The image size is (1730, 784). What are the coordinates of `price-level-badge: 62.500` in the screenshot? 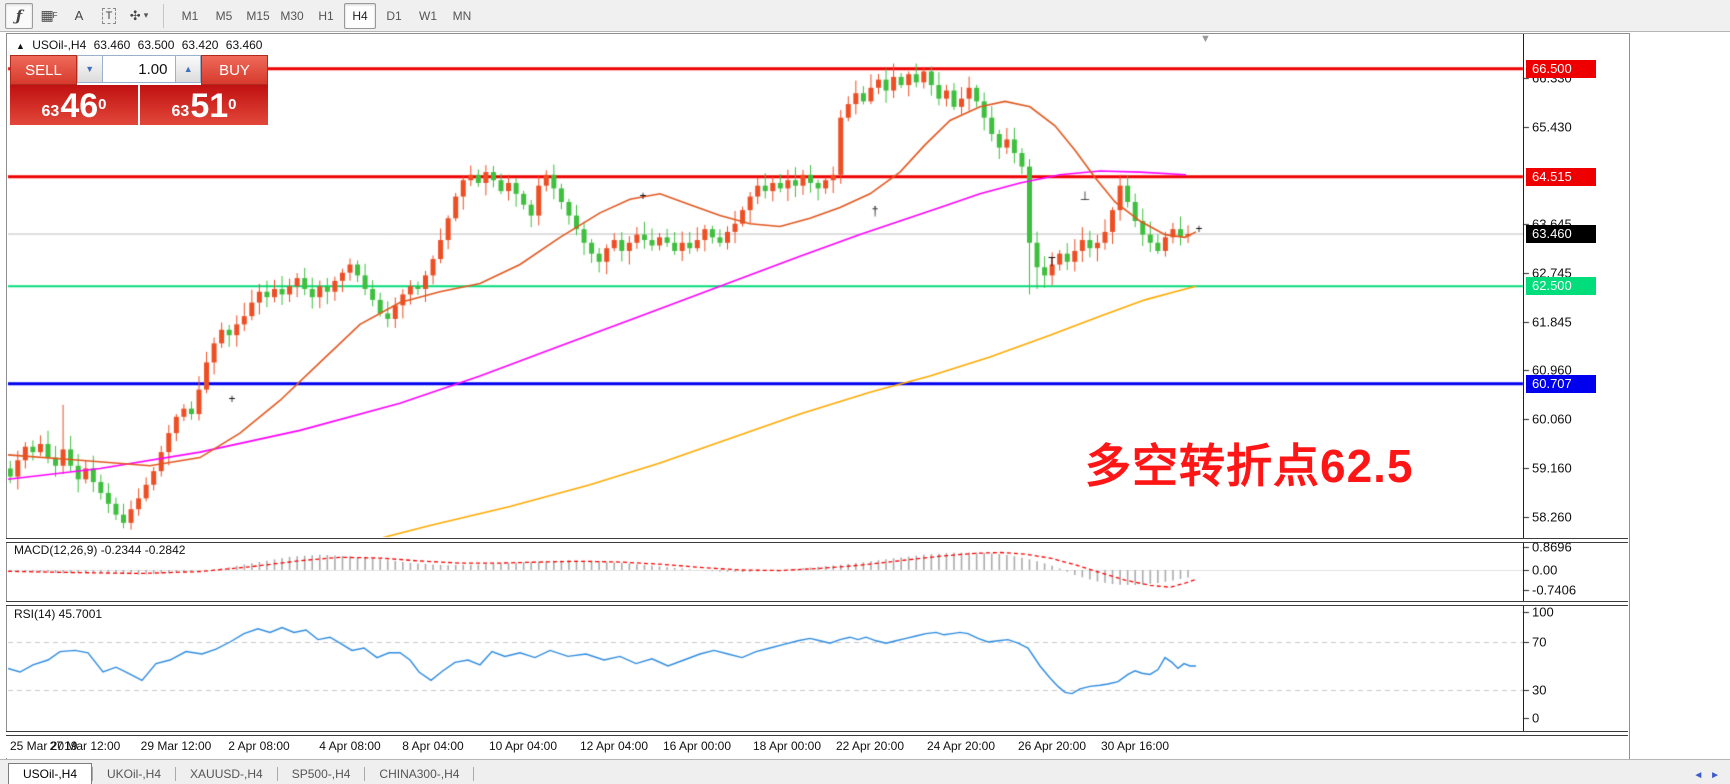 It's located at (1561, 286).